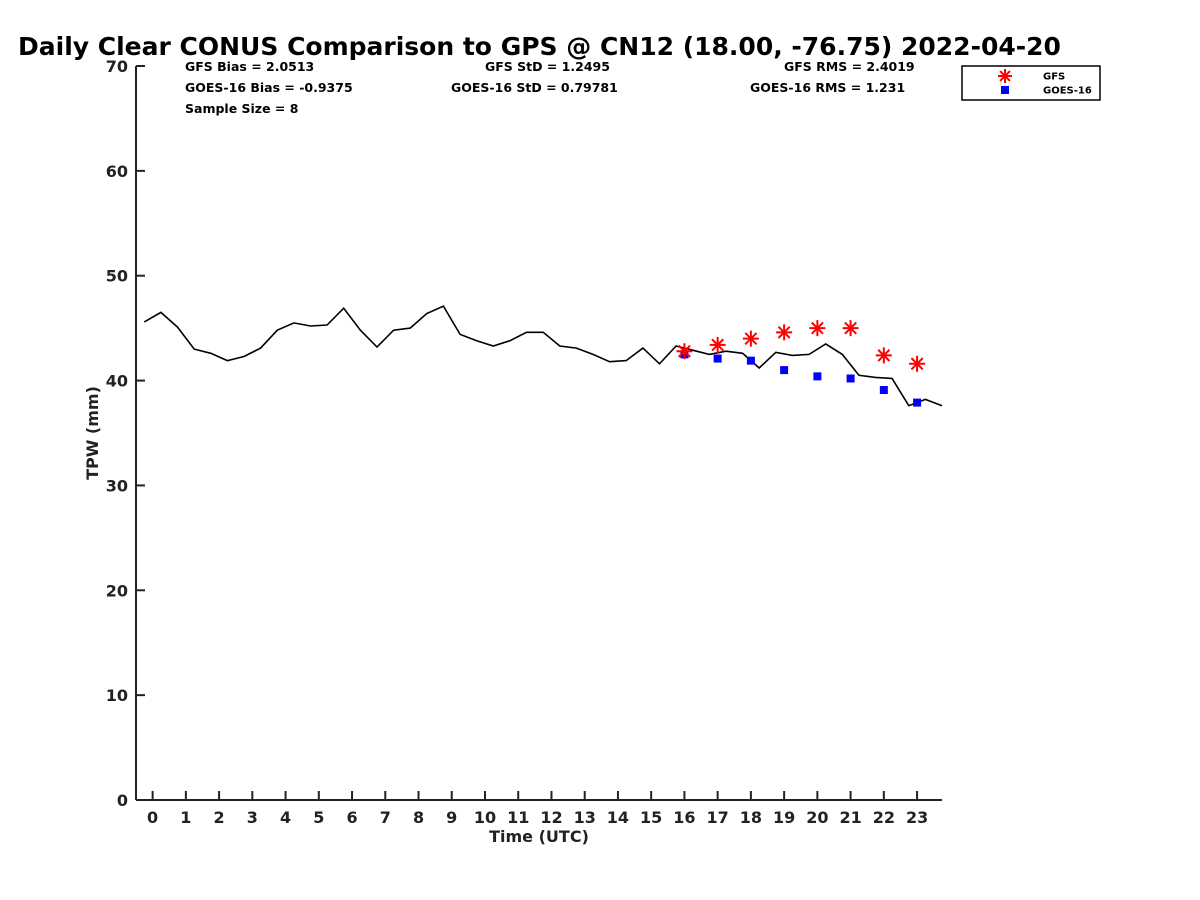 The width and height of the screenshot is (1200, 900). I want to click on legend-label: GFS, so click(1054, 77).